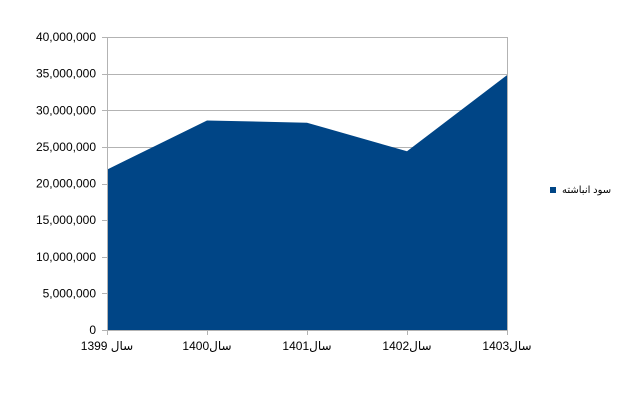 Image resolution: width=638 pixels, height=403 pixels. I want to click on legend-swatch, so click(553, 190).